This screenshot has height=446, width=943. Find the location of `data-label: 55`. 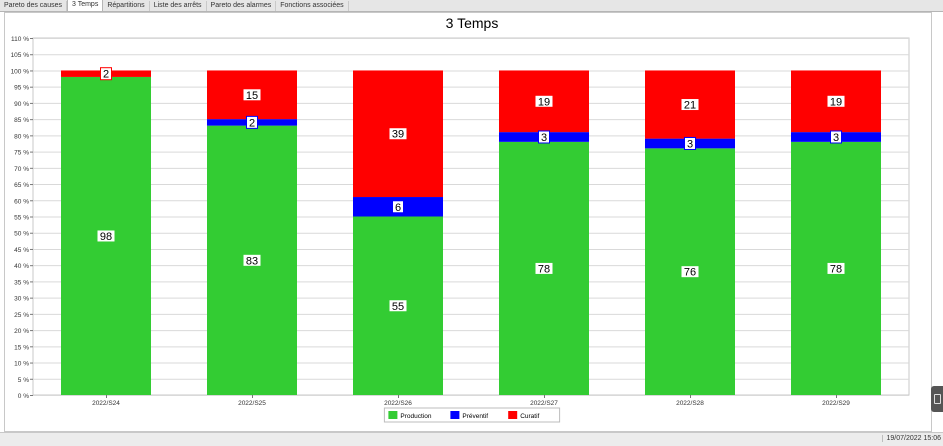

data-label: 55 is located at coordinates (398, 307).